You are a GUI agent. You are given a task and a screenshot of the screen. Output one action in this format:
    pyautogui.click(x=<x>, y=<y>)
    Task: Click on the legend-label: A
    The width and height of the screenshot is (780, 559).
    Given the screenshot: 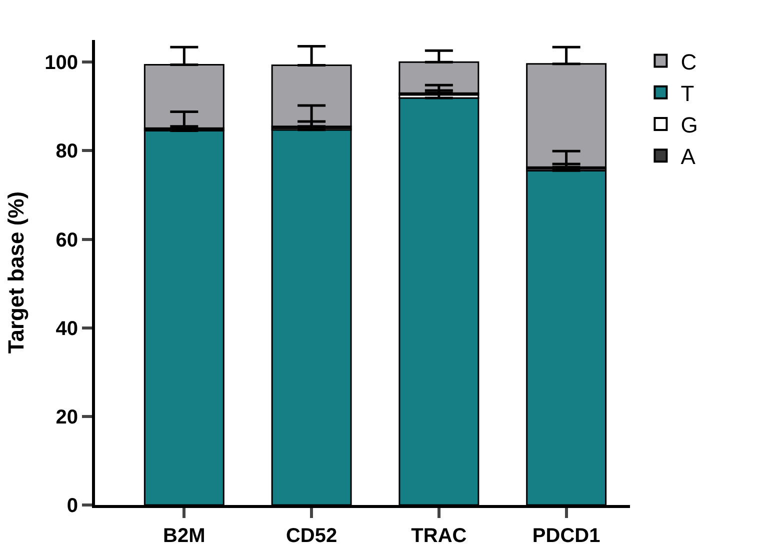 What is the action you would take?
    pyautogui.click(x=688, y=157)
    